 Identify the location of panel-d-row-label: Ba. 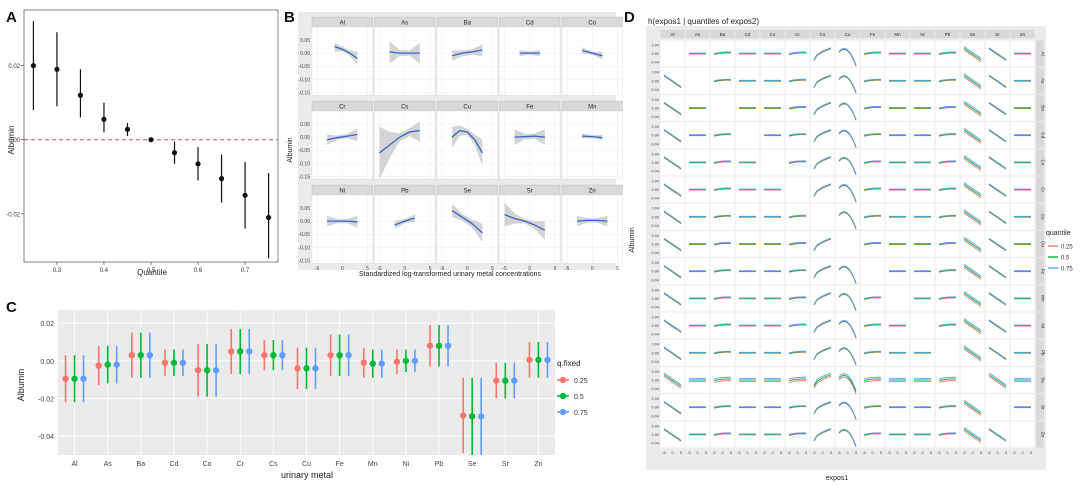
(1043, 108).